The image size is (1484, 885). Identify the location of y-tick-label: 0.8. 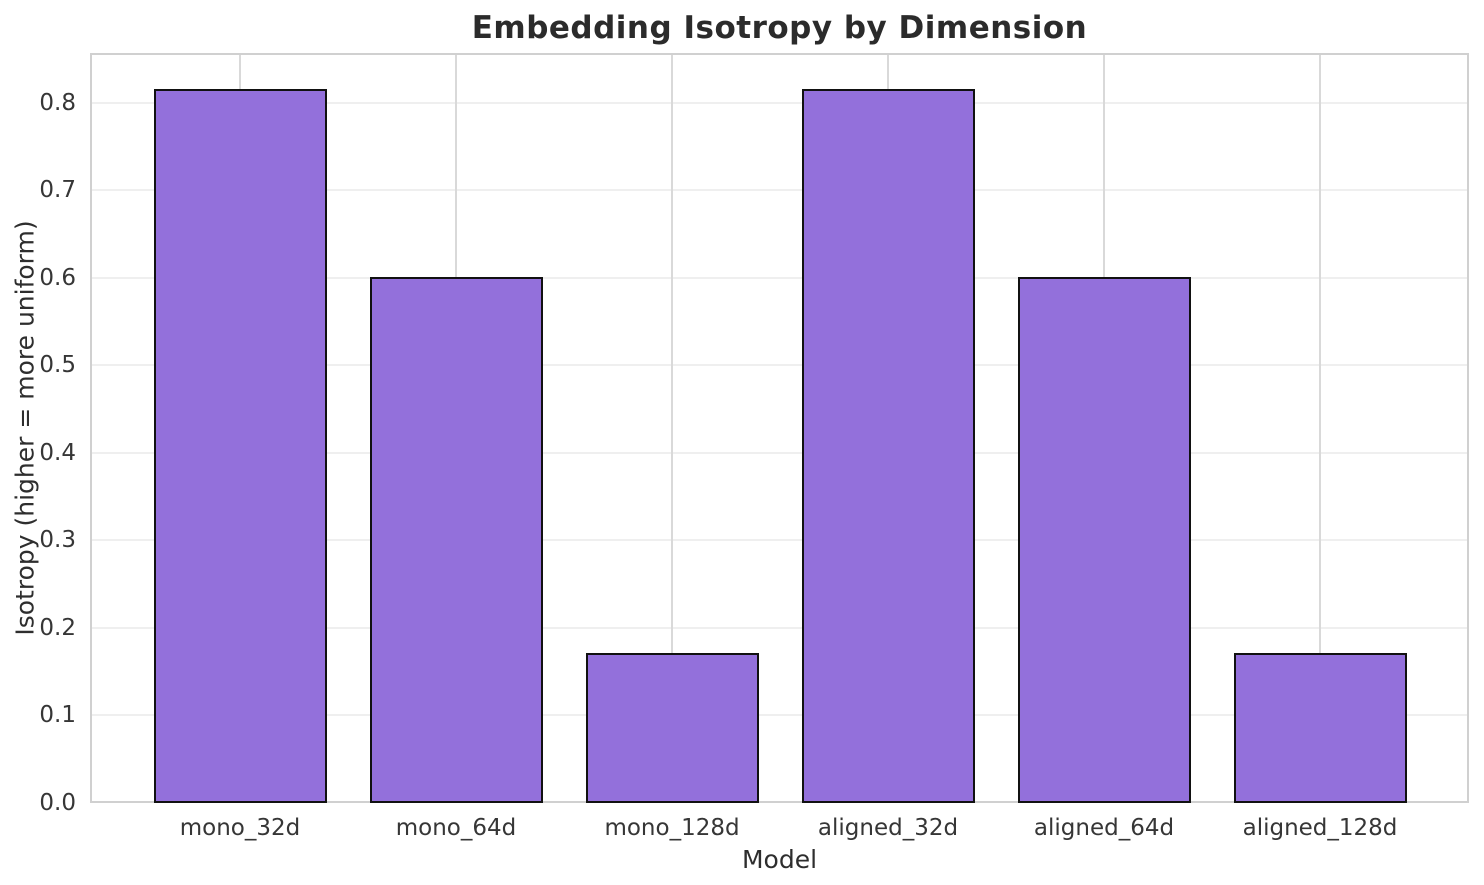
(57, 102).